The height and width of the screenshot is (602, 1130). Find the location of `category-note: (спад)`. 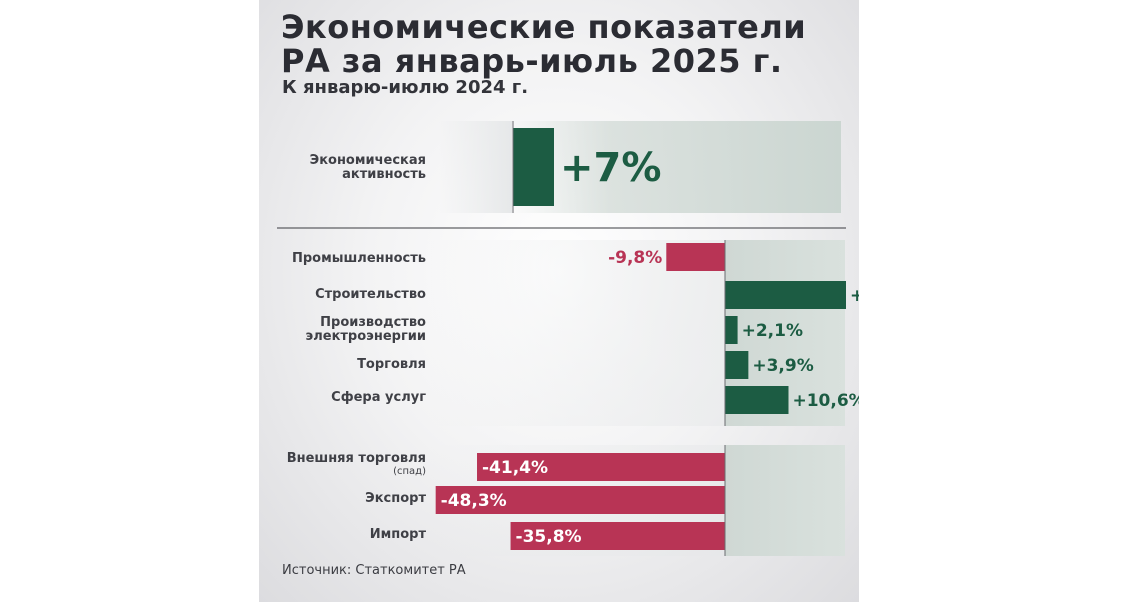

category-note: (спад) is located at coordinates (409, 471).